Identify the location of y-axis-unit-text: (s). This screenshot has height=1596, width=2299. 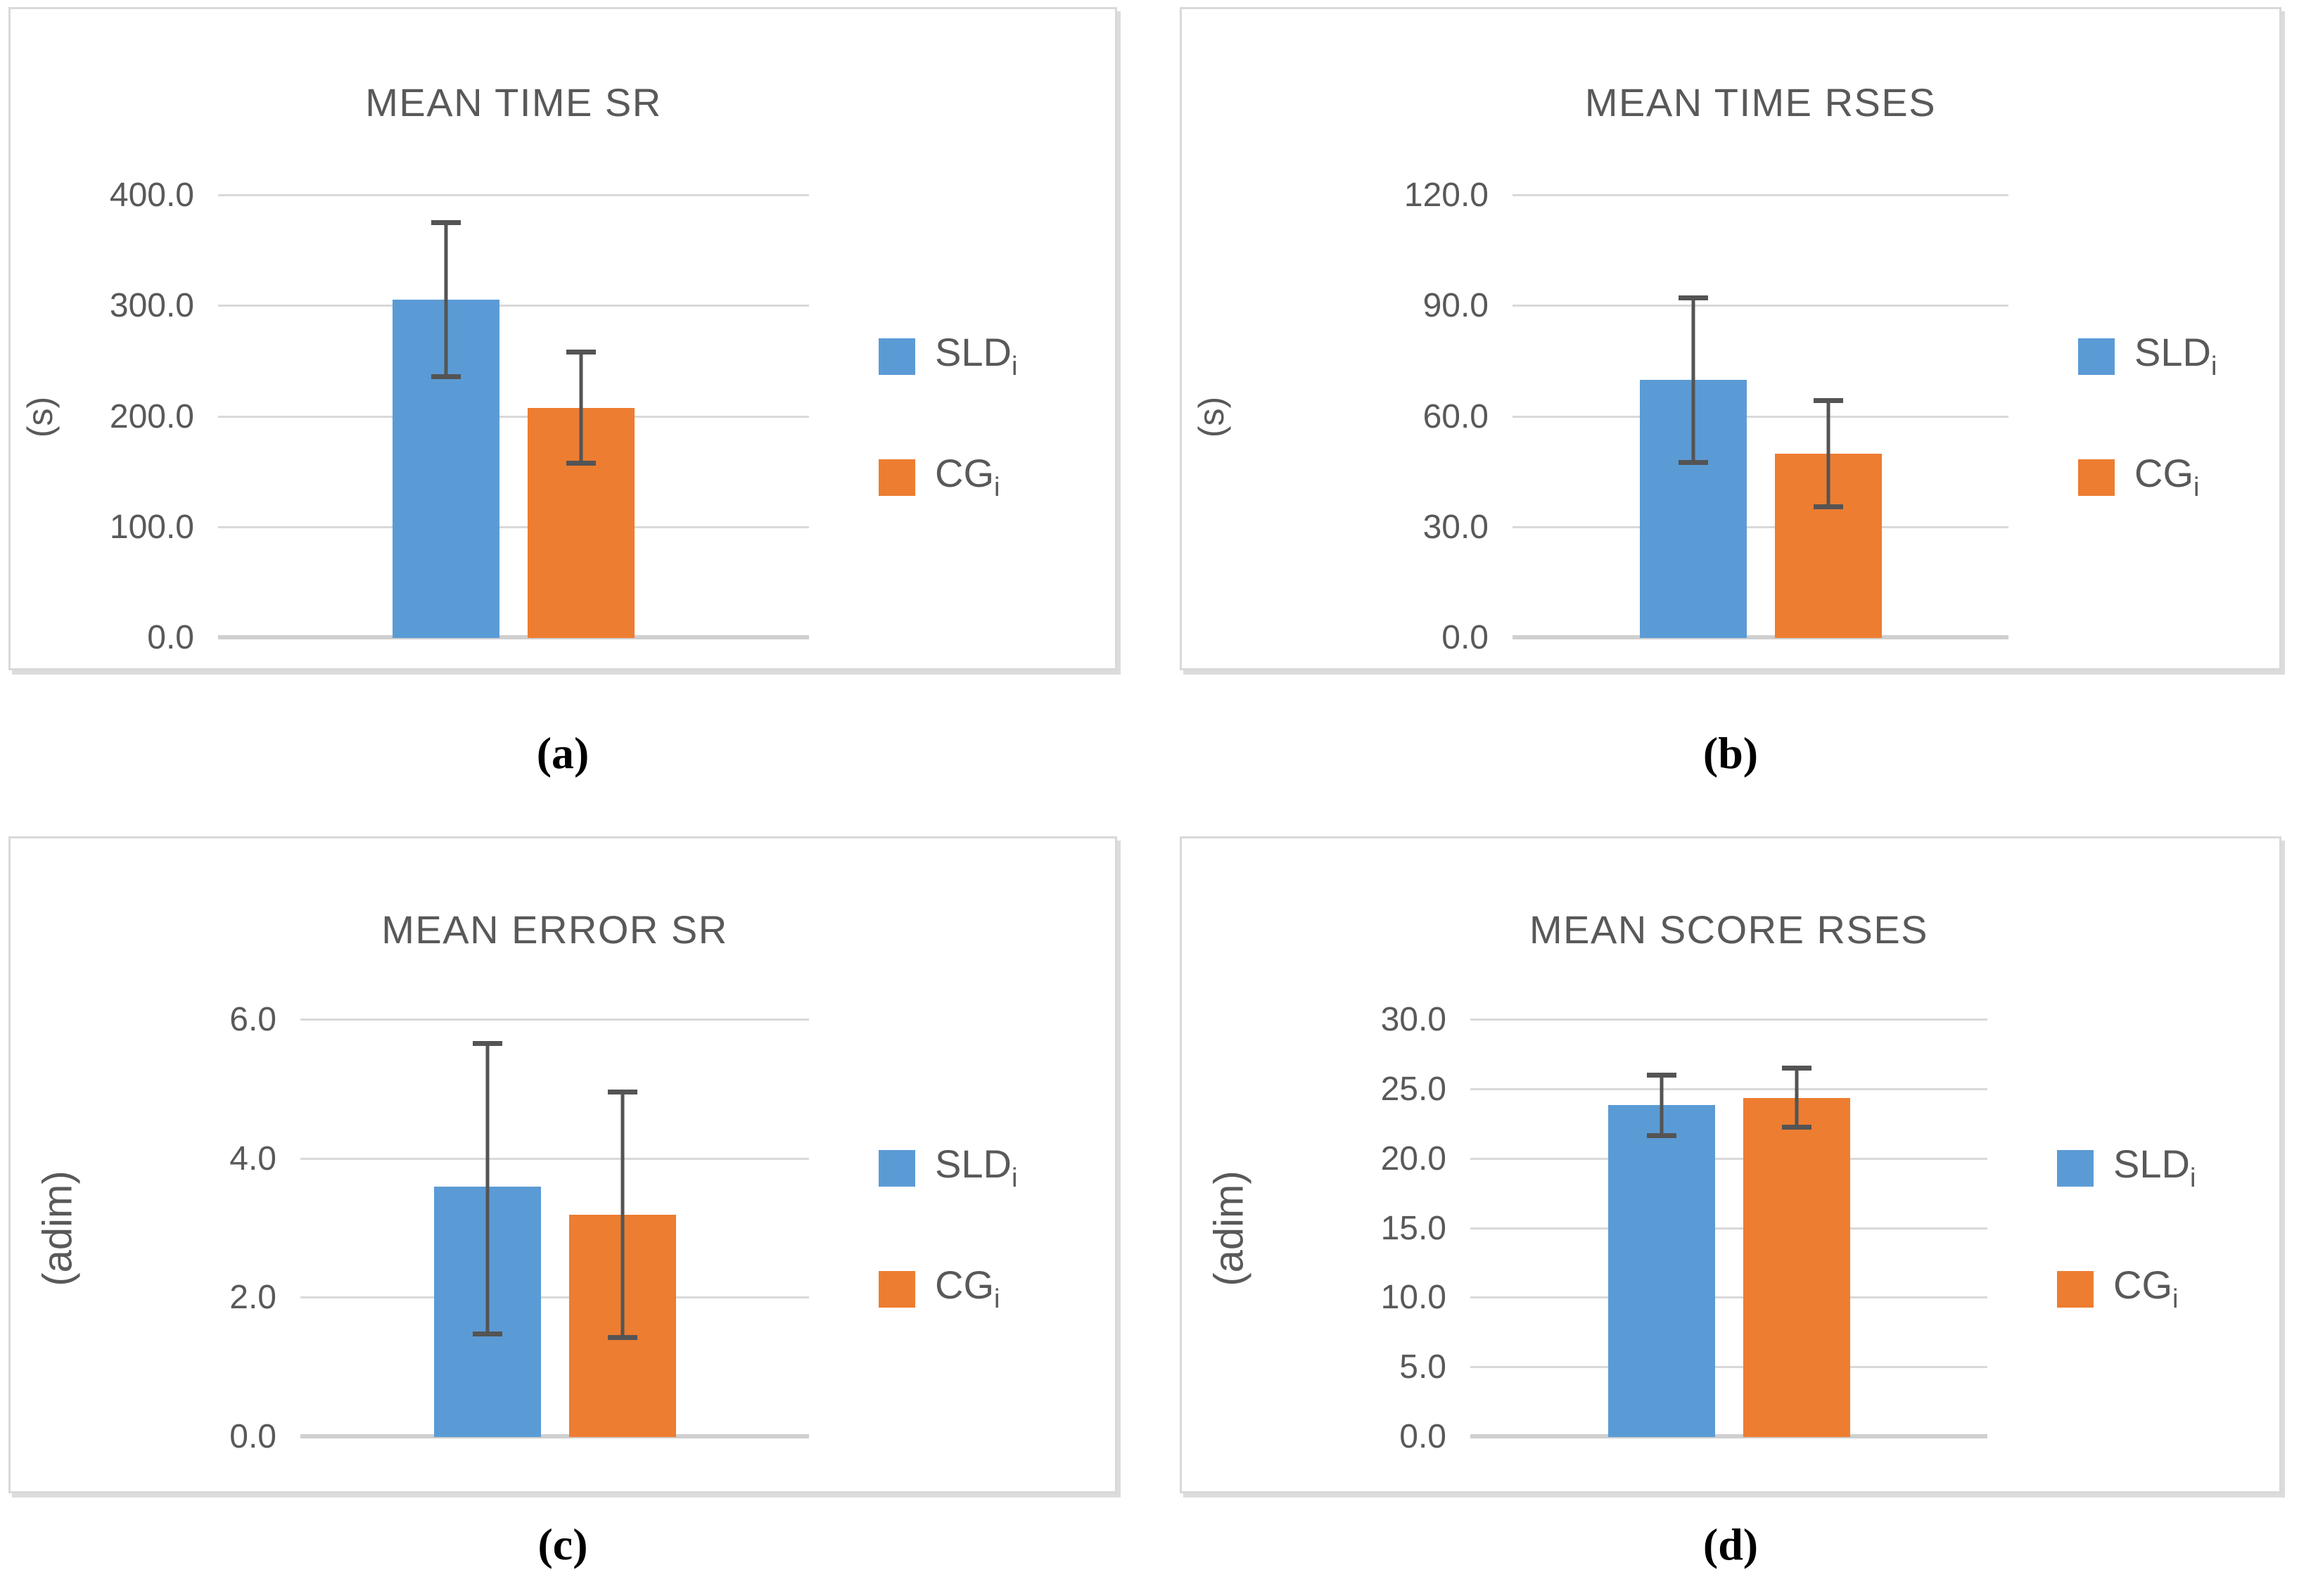
(40, 417).